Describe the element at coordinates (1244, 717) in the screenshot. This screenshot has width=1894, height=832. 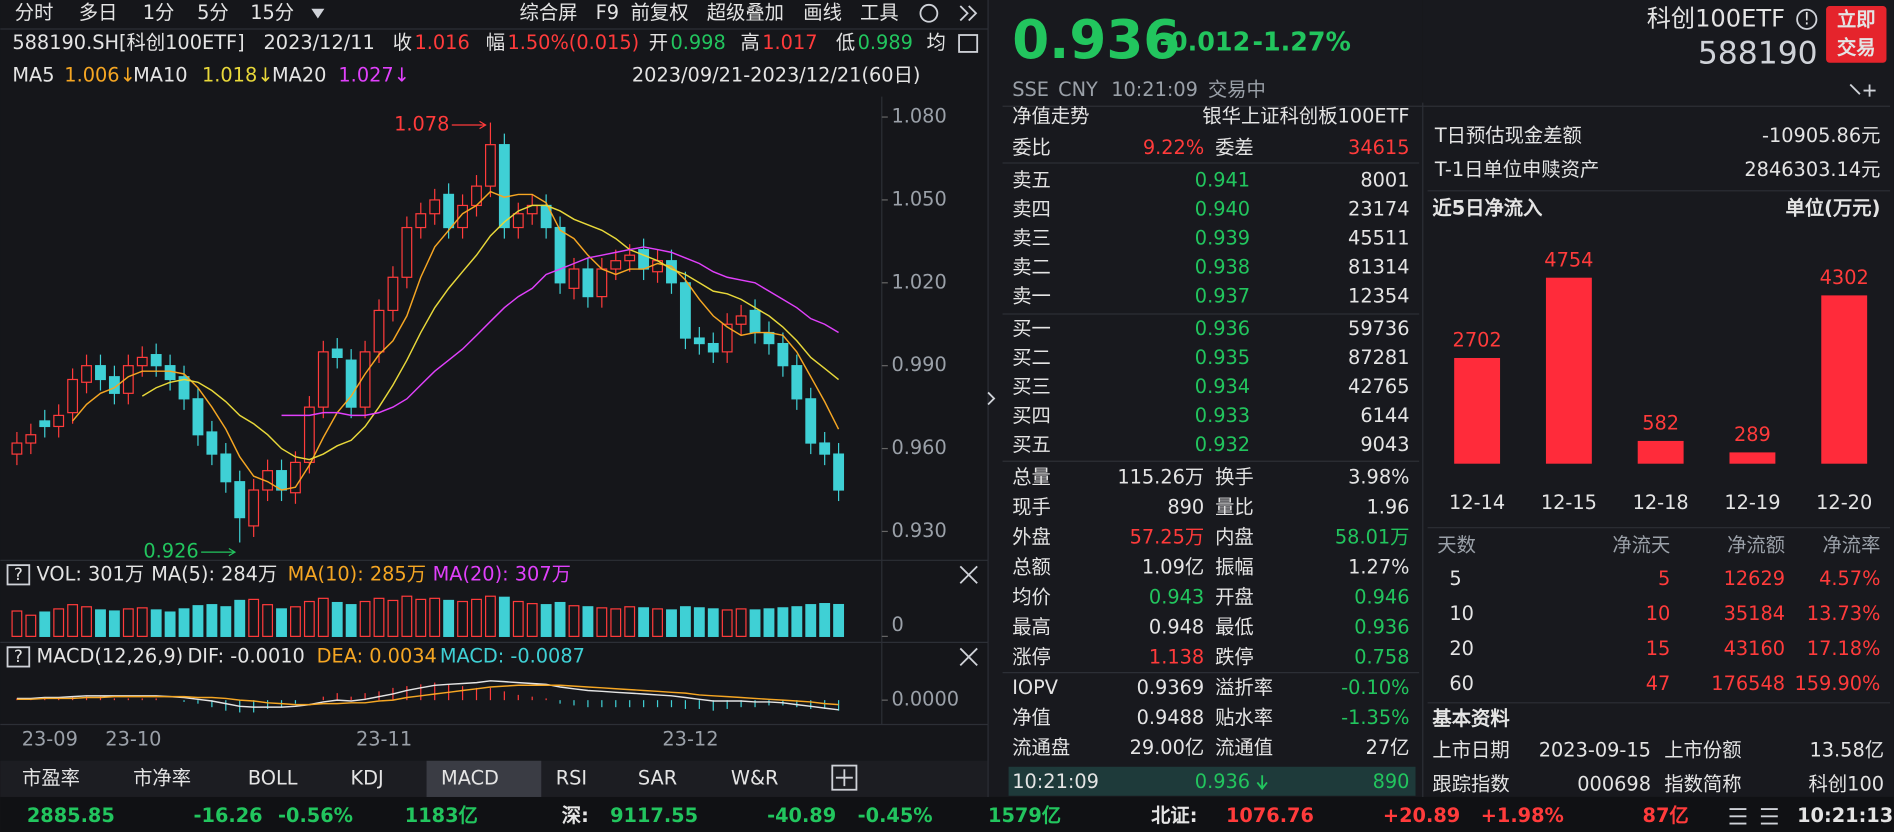
I see `stat-label: 贴水率` at that location.